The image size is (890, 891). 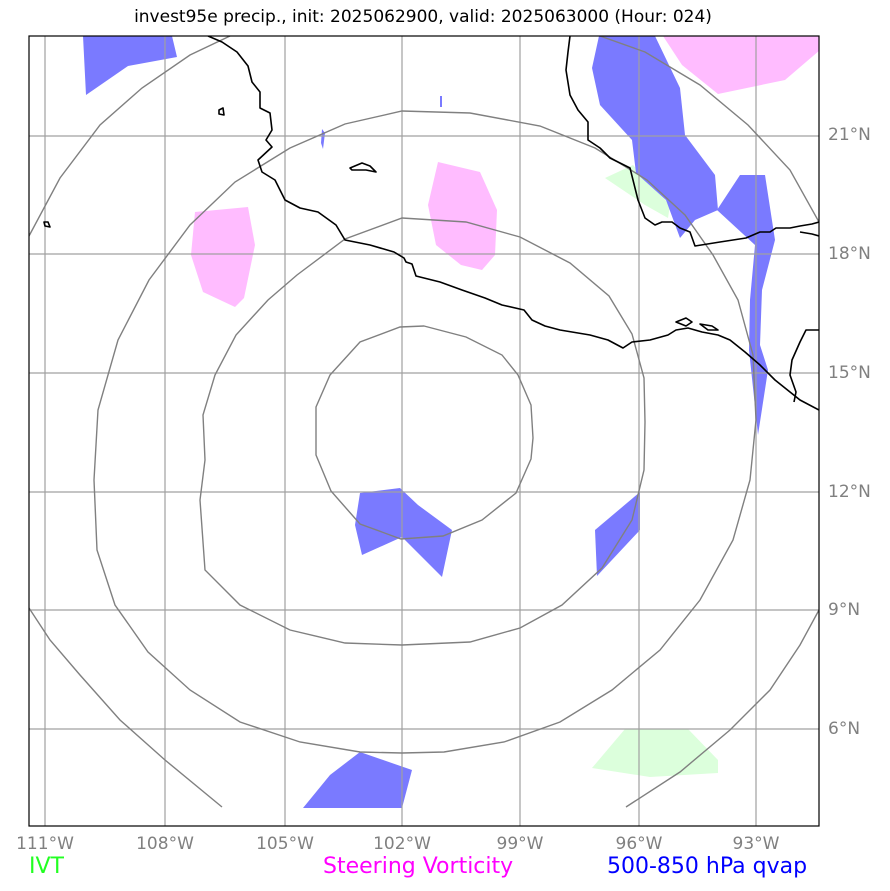 I want to click on coastline-gulf, so click(x=697, y=324).